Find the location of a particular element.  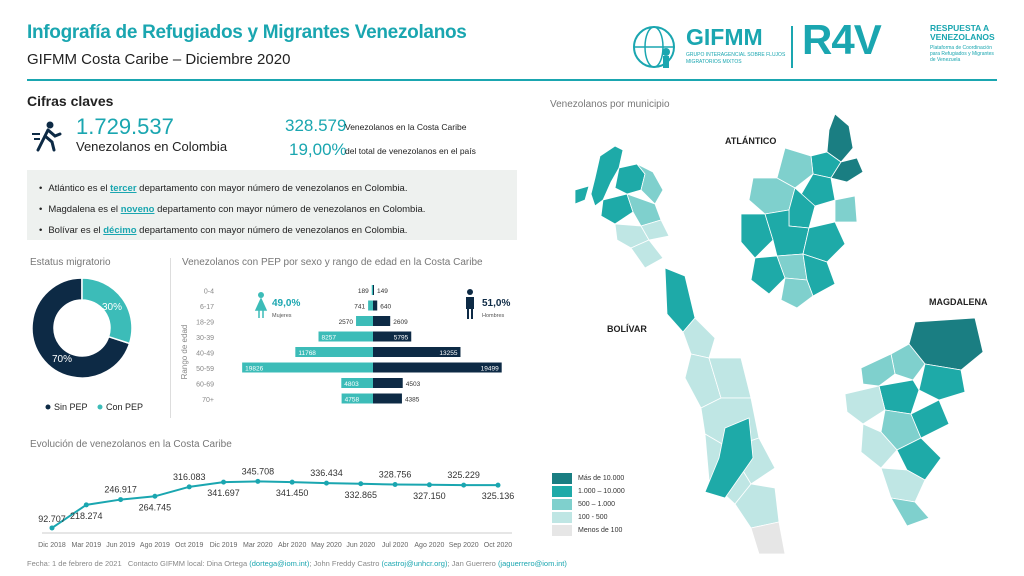

line-x-tick: Oct 2019 is located at coordinates (189, 545).